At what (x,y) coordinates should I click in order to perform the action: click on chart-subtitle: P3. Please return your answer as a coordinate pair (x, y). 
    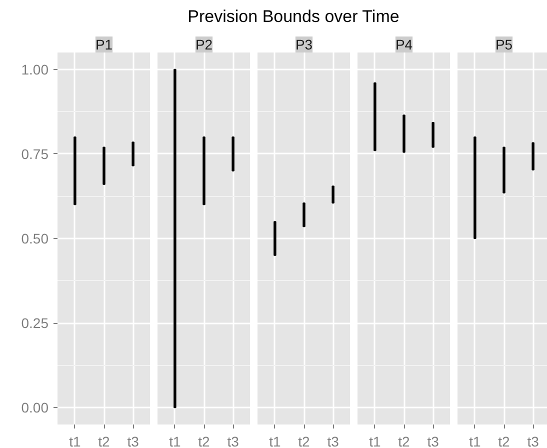
    Looking at the image, I should click on (304, 44).